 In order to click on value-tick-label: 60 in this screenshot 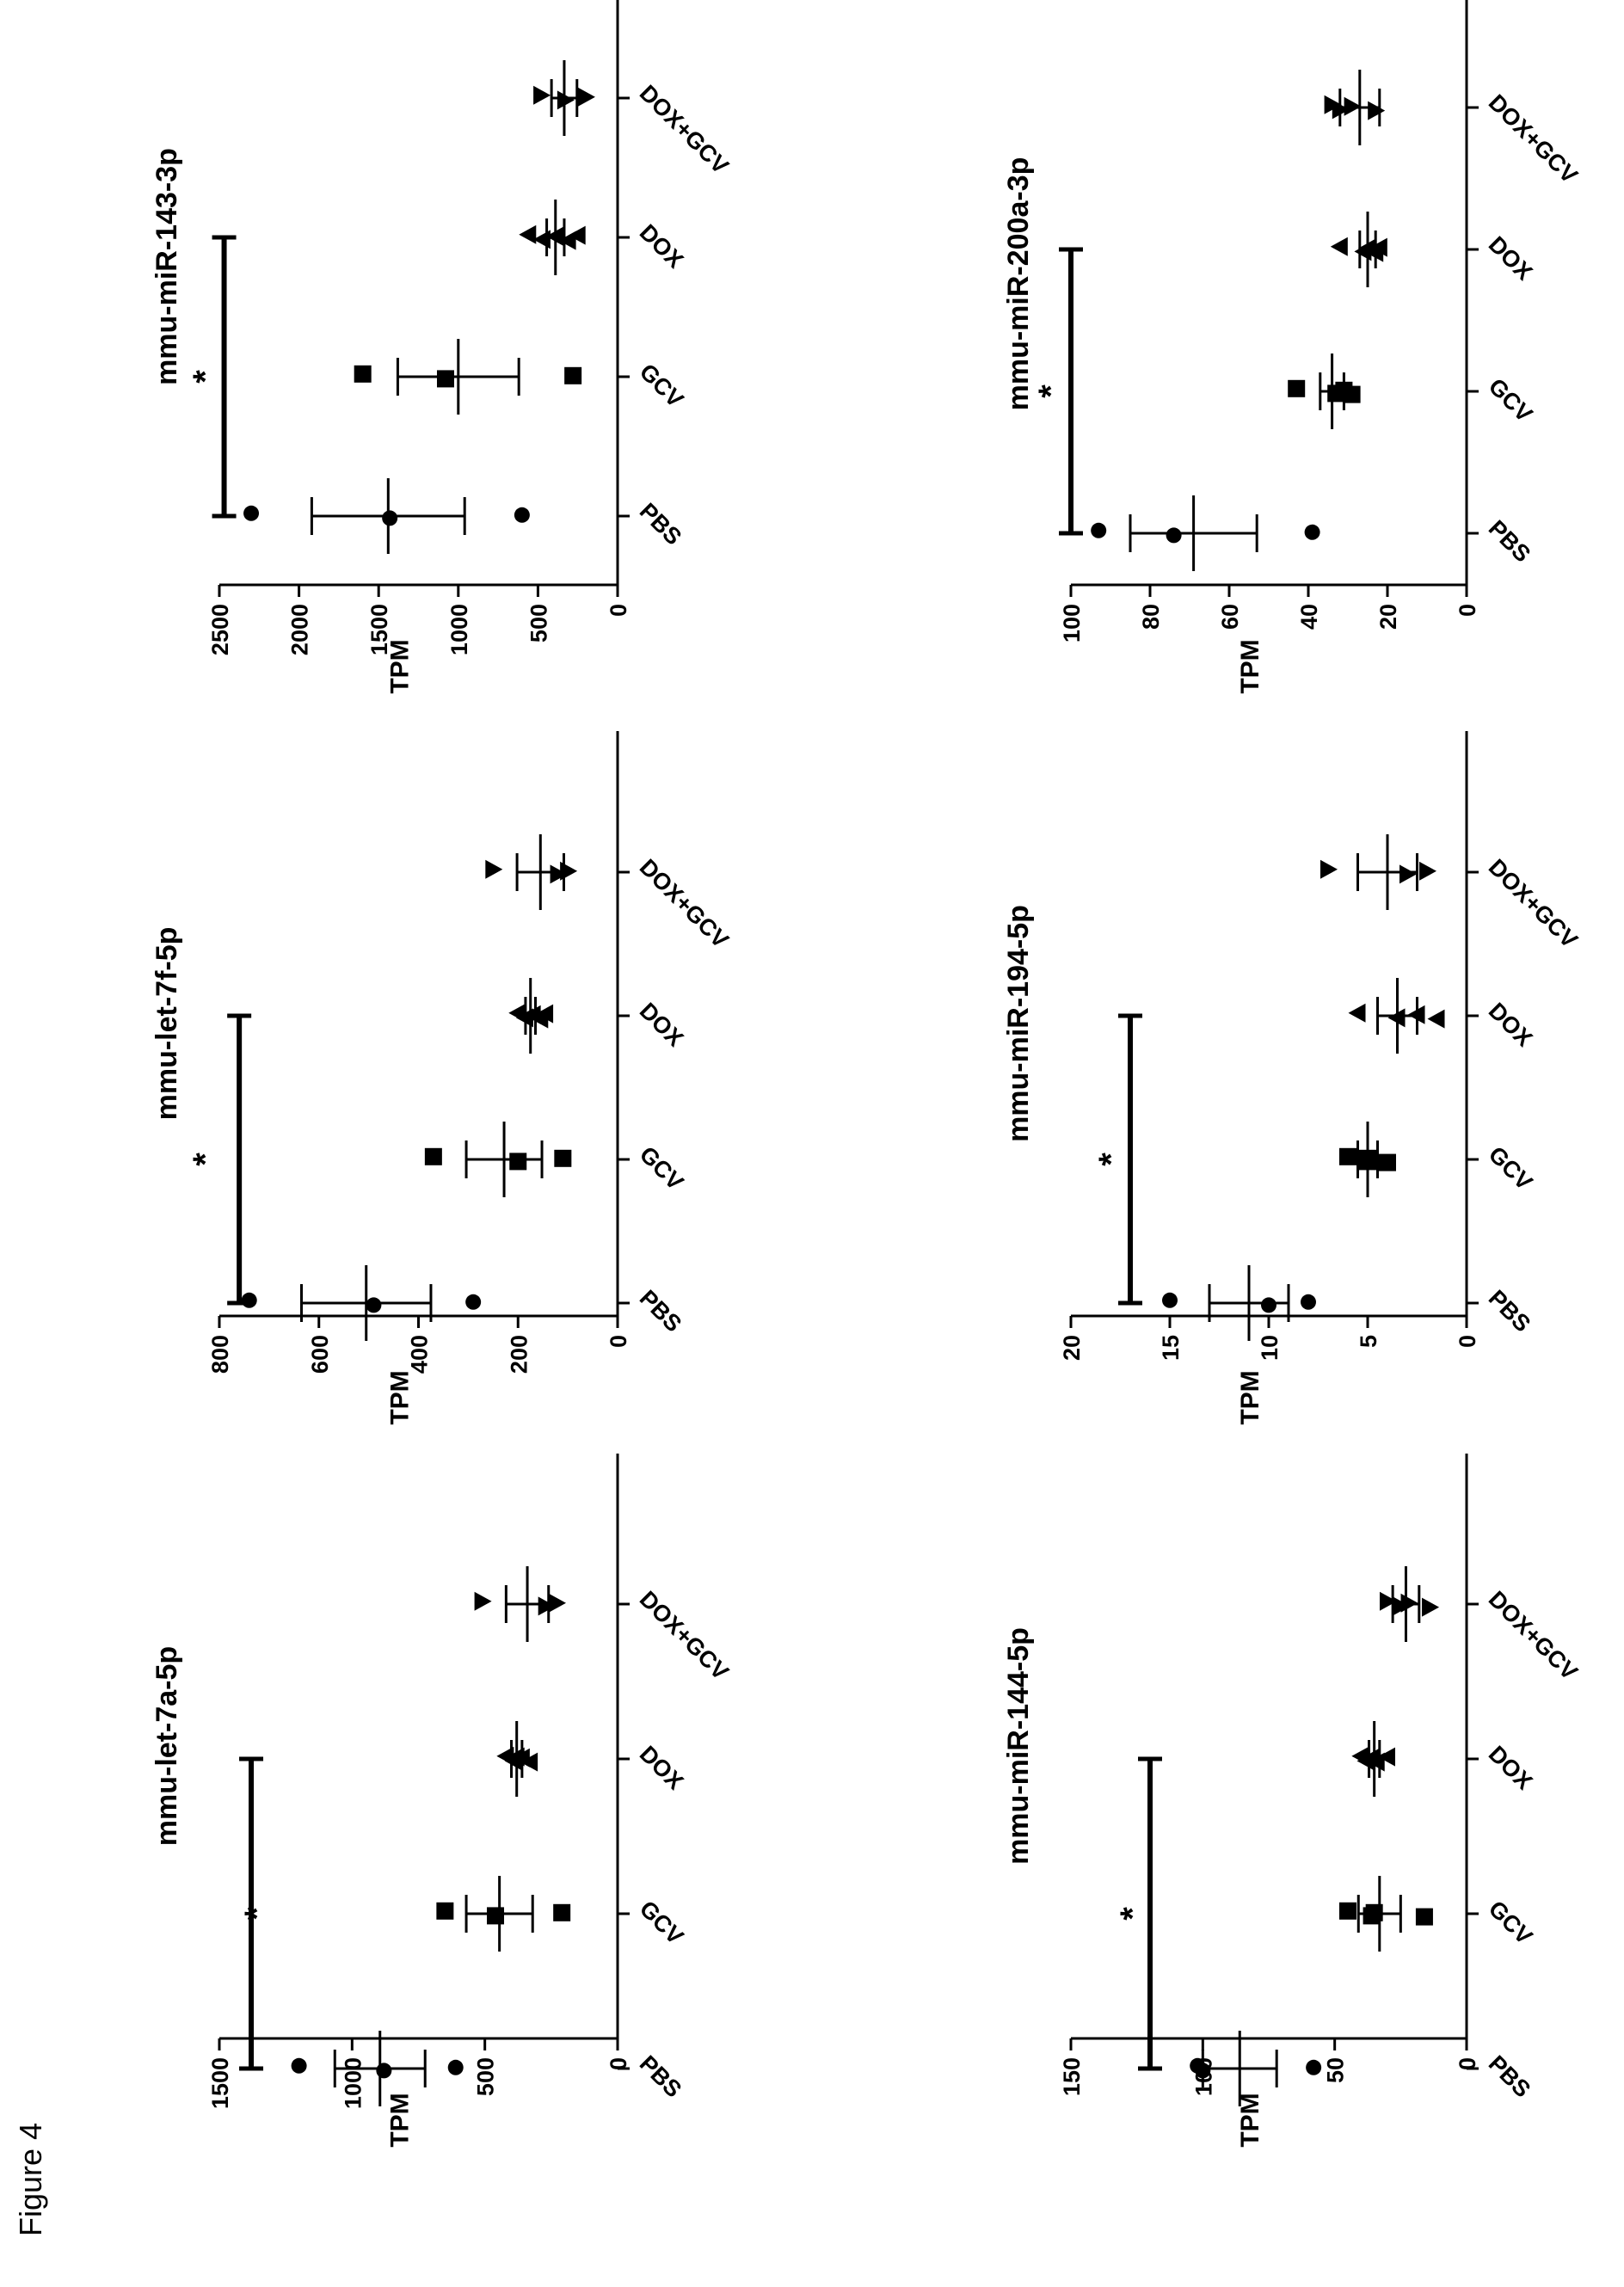, I will do `click(1230, 617)`.